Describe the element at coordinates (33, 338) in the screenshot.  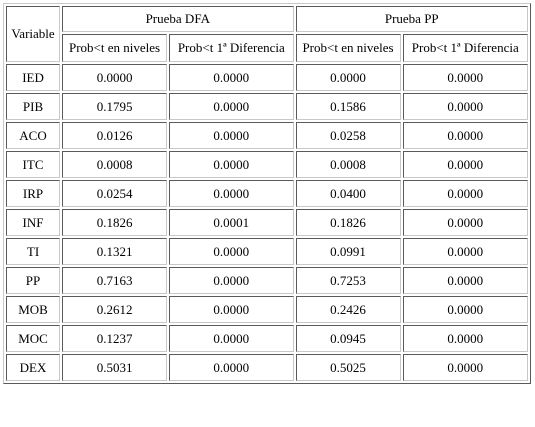
I see `variable-cell: MOC` at that location.